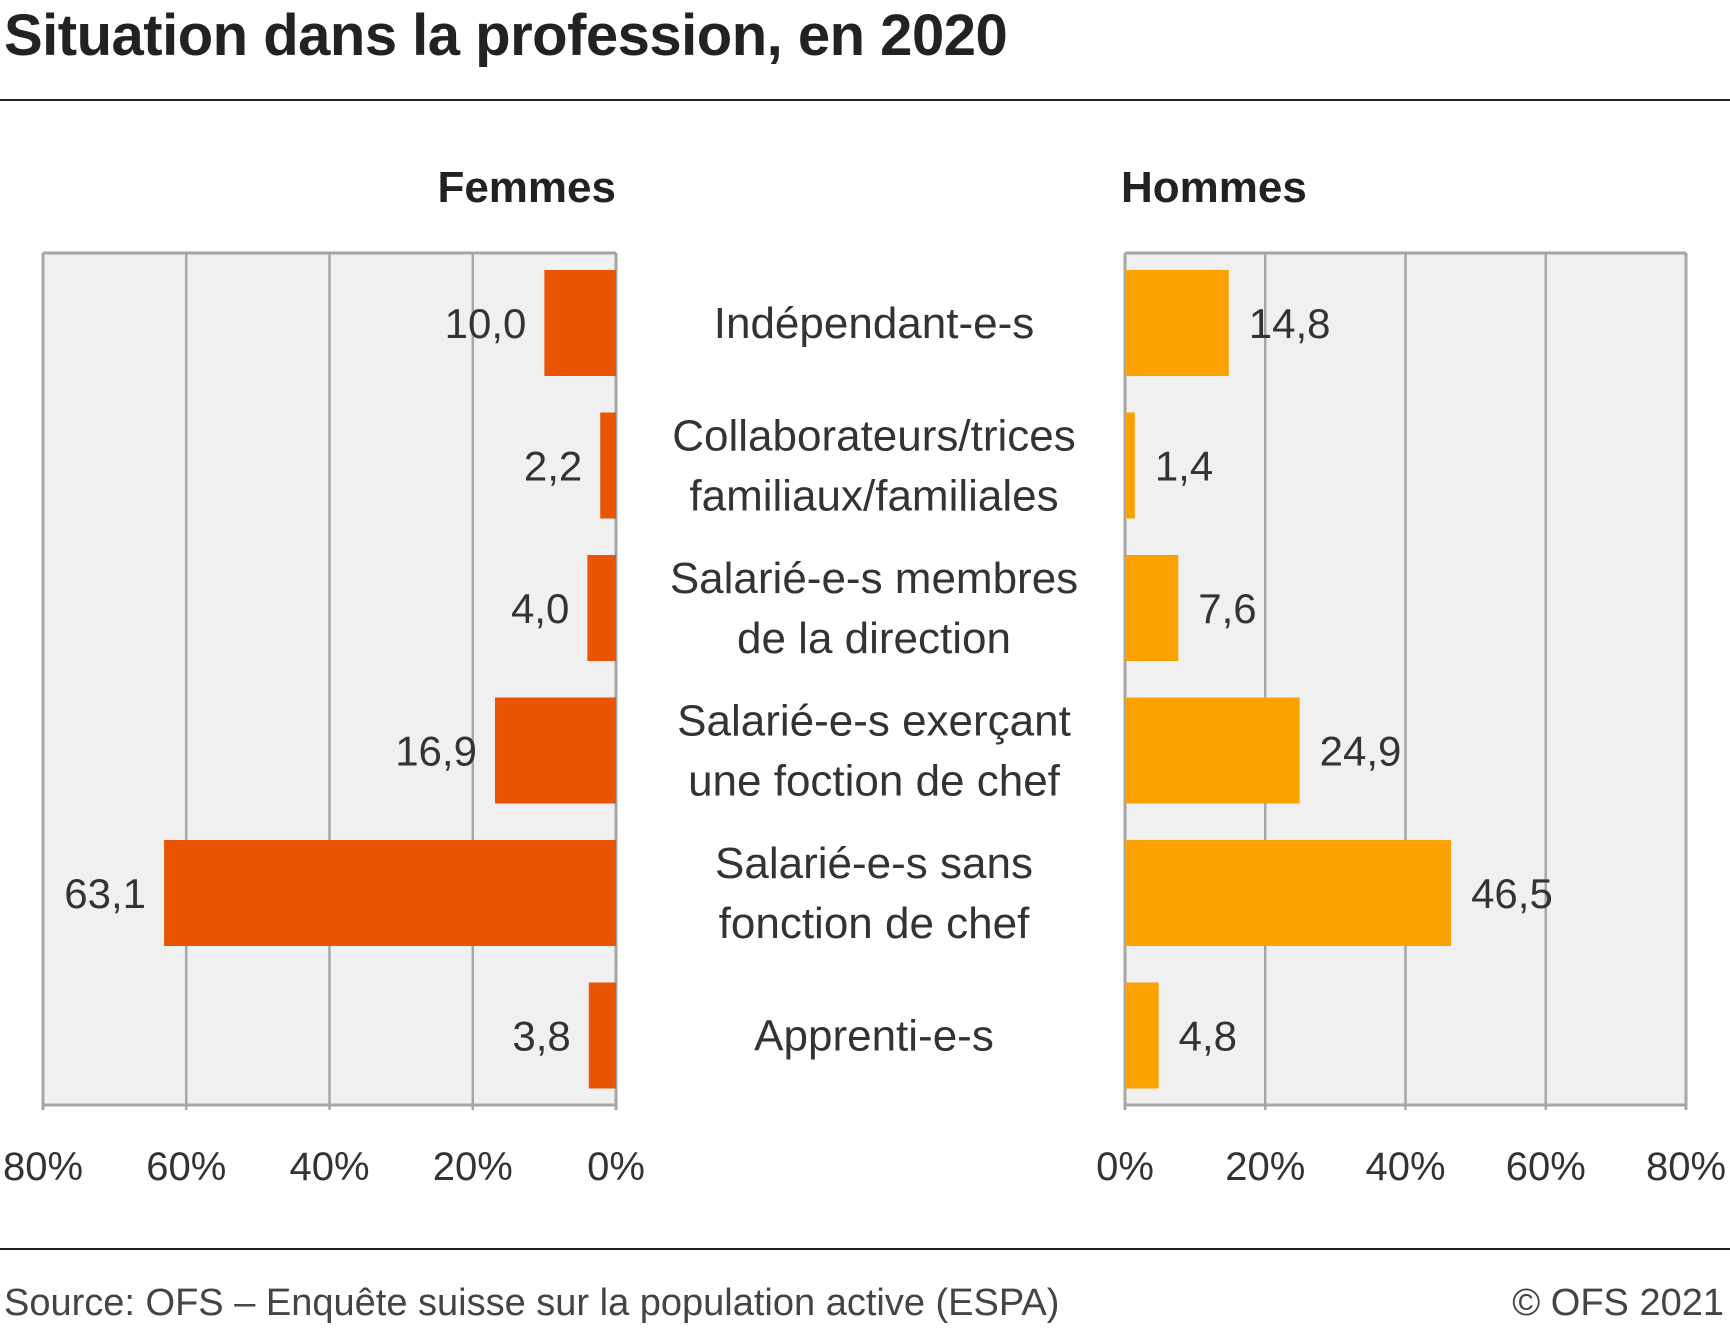 This screenshot has height=1331, width=1730. I want to click on tick-label-hommes: 60%, so click(1546, 1167).